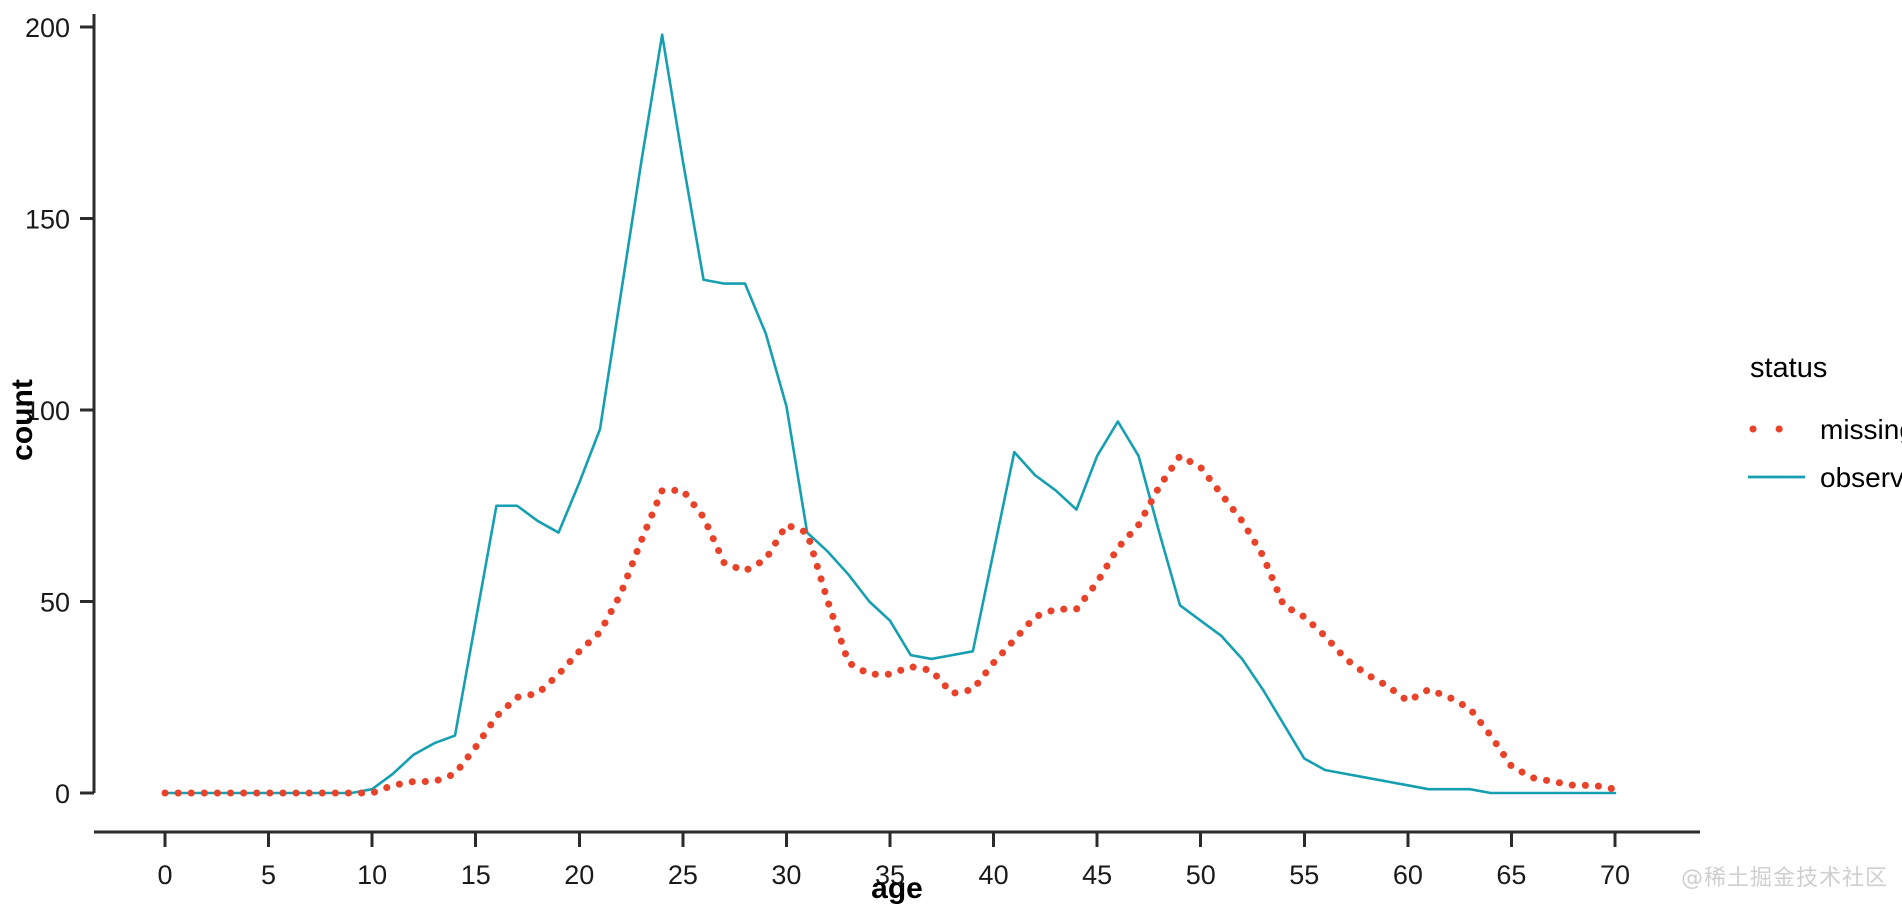 Image resolution: width=1902 pixels, height=910 pixels. I want to click on y-axis-ticks: 0 50 100 150 200, so click(59, 411).